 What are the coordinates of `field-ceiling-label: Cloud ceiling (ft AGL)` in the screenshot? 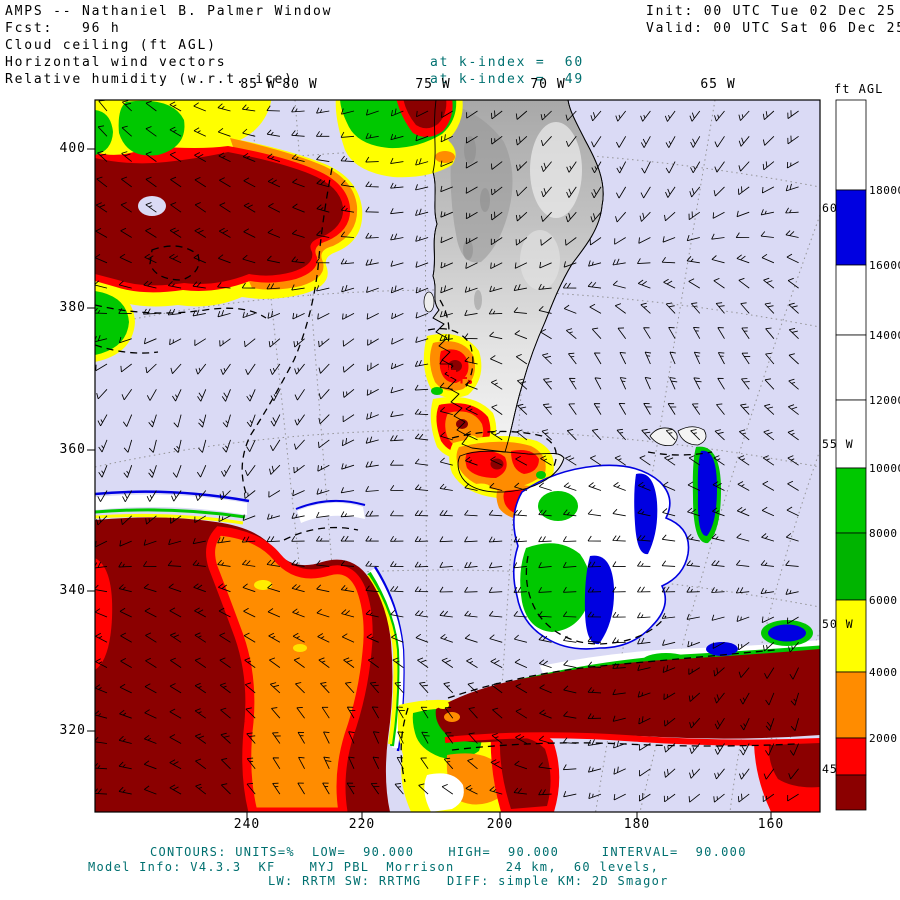 It's located at (111, 45).